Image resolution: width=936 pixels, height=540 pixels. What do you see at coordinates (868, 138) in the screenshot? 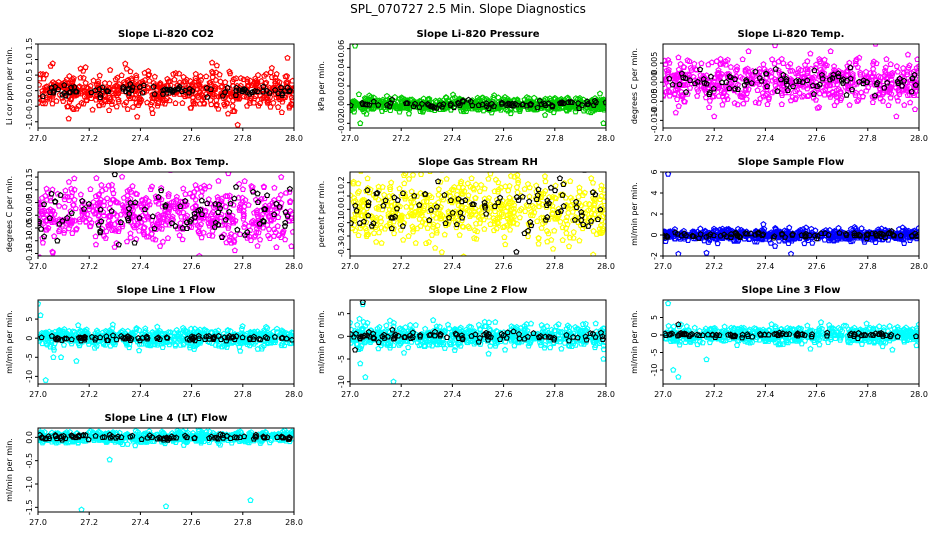
I see `x-tick-label: 27.8` at bounding box center [868, 138].